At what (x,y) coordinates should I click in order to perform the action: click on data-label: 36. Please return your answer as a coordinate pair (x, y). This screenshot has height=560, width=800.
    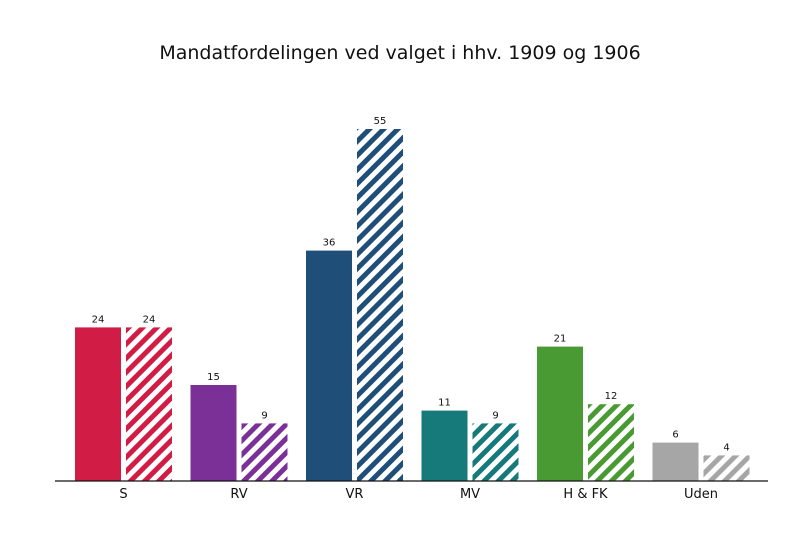
    Looking at the image, I should click on (329, 243).